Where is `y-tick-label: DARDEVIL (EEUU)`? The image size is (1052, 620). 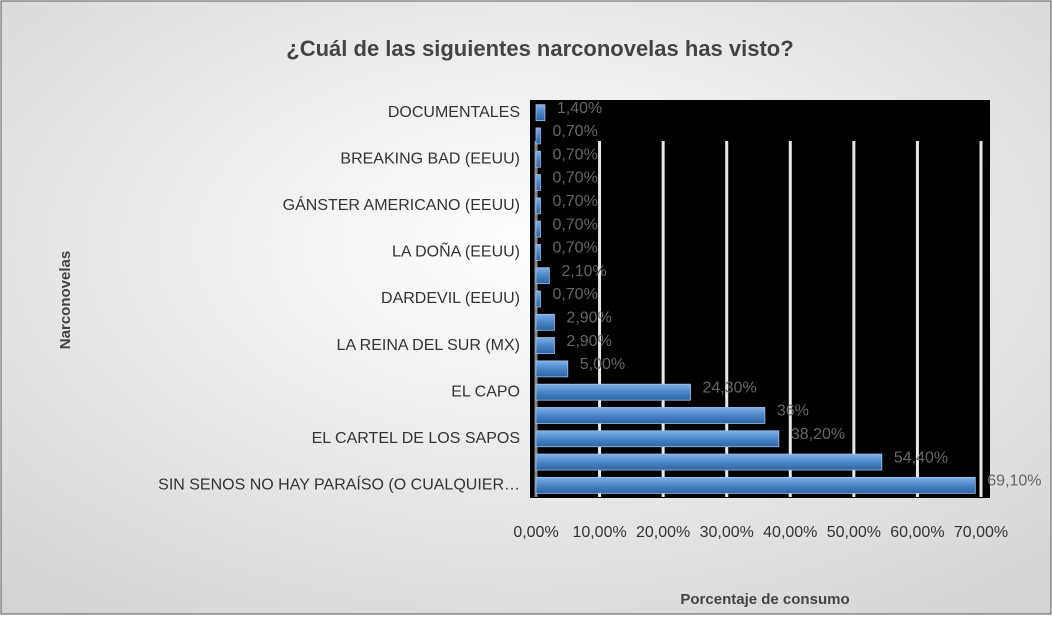 y-tick-label: DARDEVIL (EEUU) is located at coordinates (450, 298).